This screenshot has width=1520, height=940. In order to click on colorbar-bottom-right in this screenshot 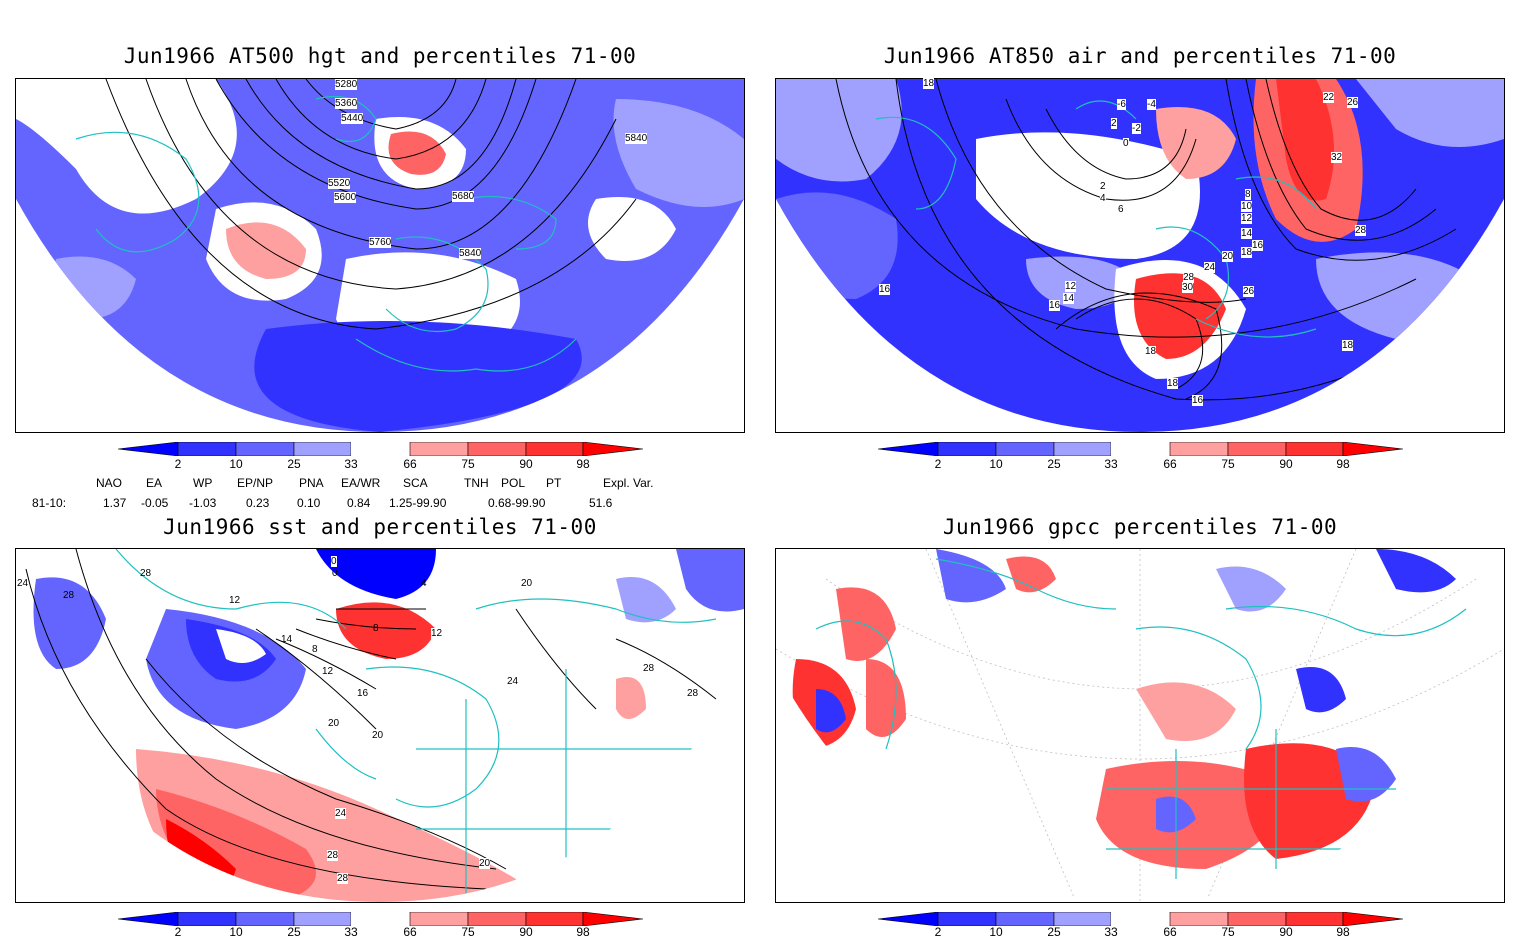, I will do `click(1140, 919)`.